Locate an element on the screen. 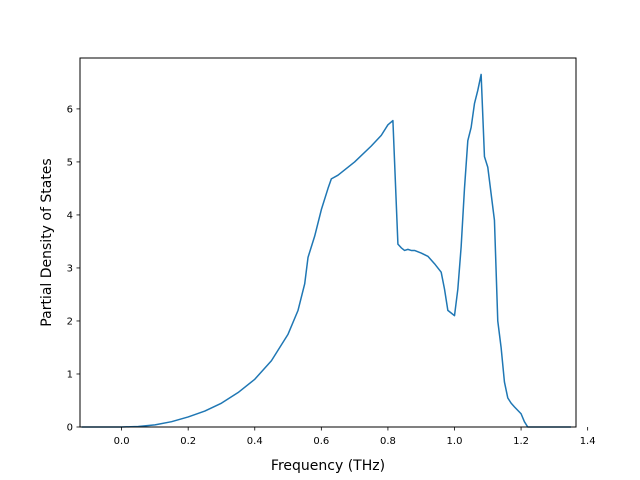 Image resolution: width=640 pixels, height=480 pixels. x-tick-label: 1.0 is located at coordinates (455, 441).